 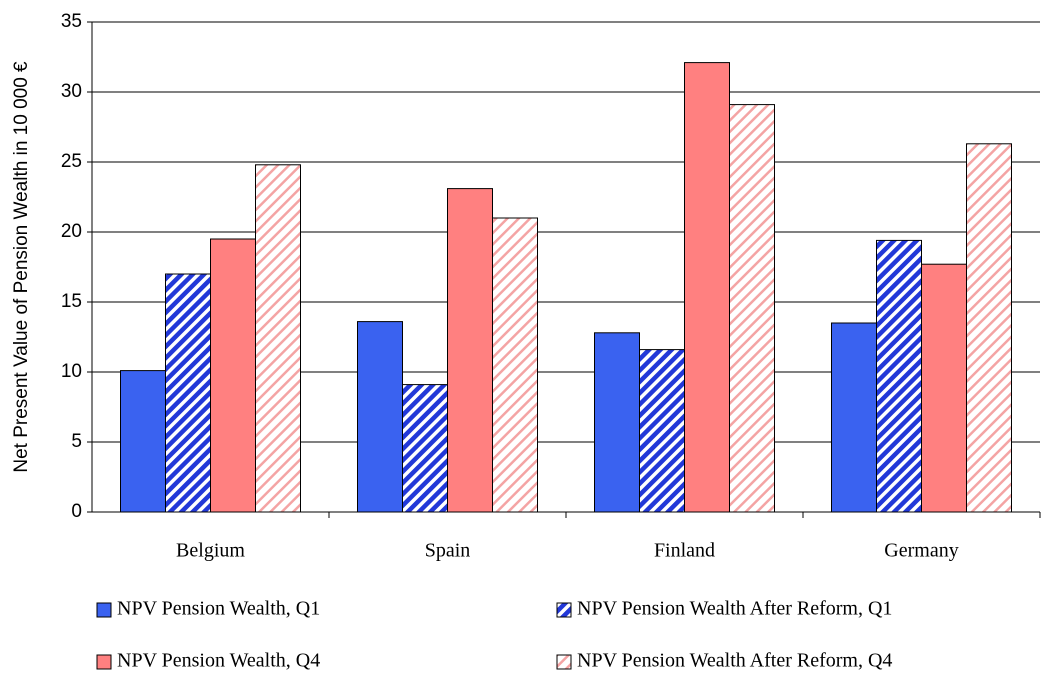 What do you see at coordinates (76, 511) in the screenshot?
I see `y-tick-label: 0` at bounding box center [76, 511].